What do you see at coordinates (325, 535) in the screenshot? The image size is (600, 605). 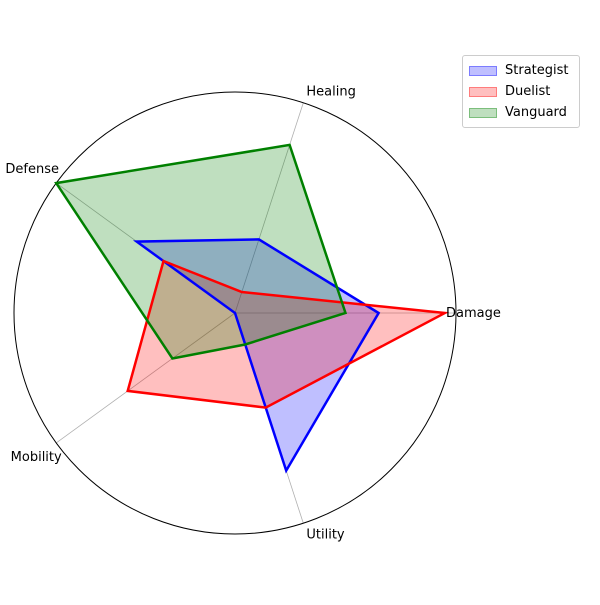 I see `axis-label-utility: Utility` at bounding box center [325, 535].